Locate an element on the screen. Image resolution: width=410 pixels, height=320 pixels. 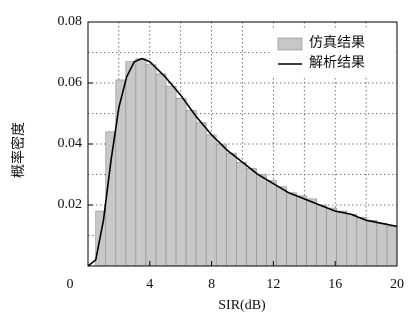
y-tick-label: 0.04 is located at coordinates (70, 143).